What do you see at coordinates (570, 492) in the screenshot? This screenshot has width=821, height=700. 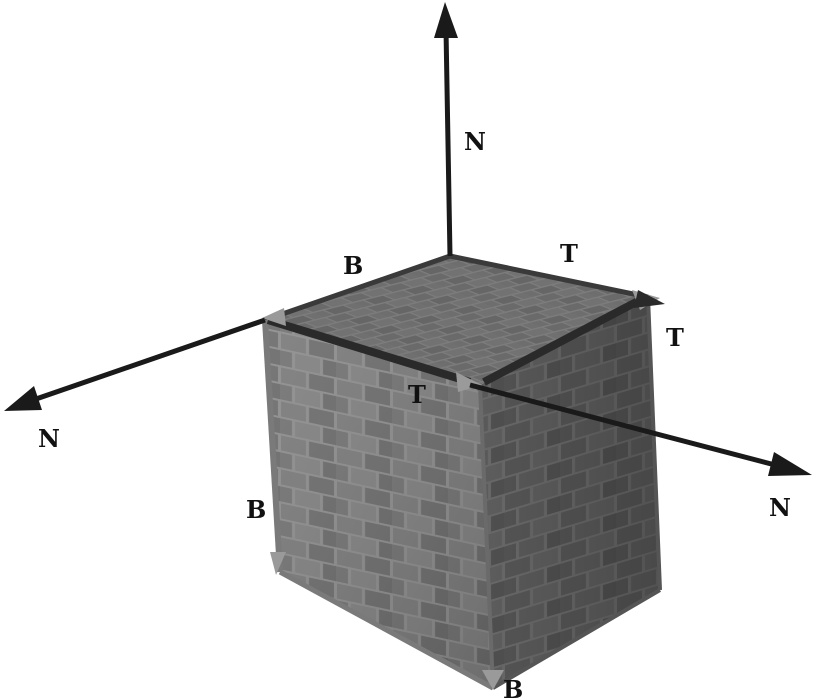 I see `cube-right-face-shade` at bounding box center [570, 492].